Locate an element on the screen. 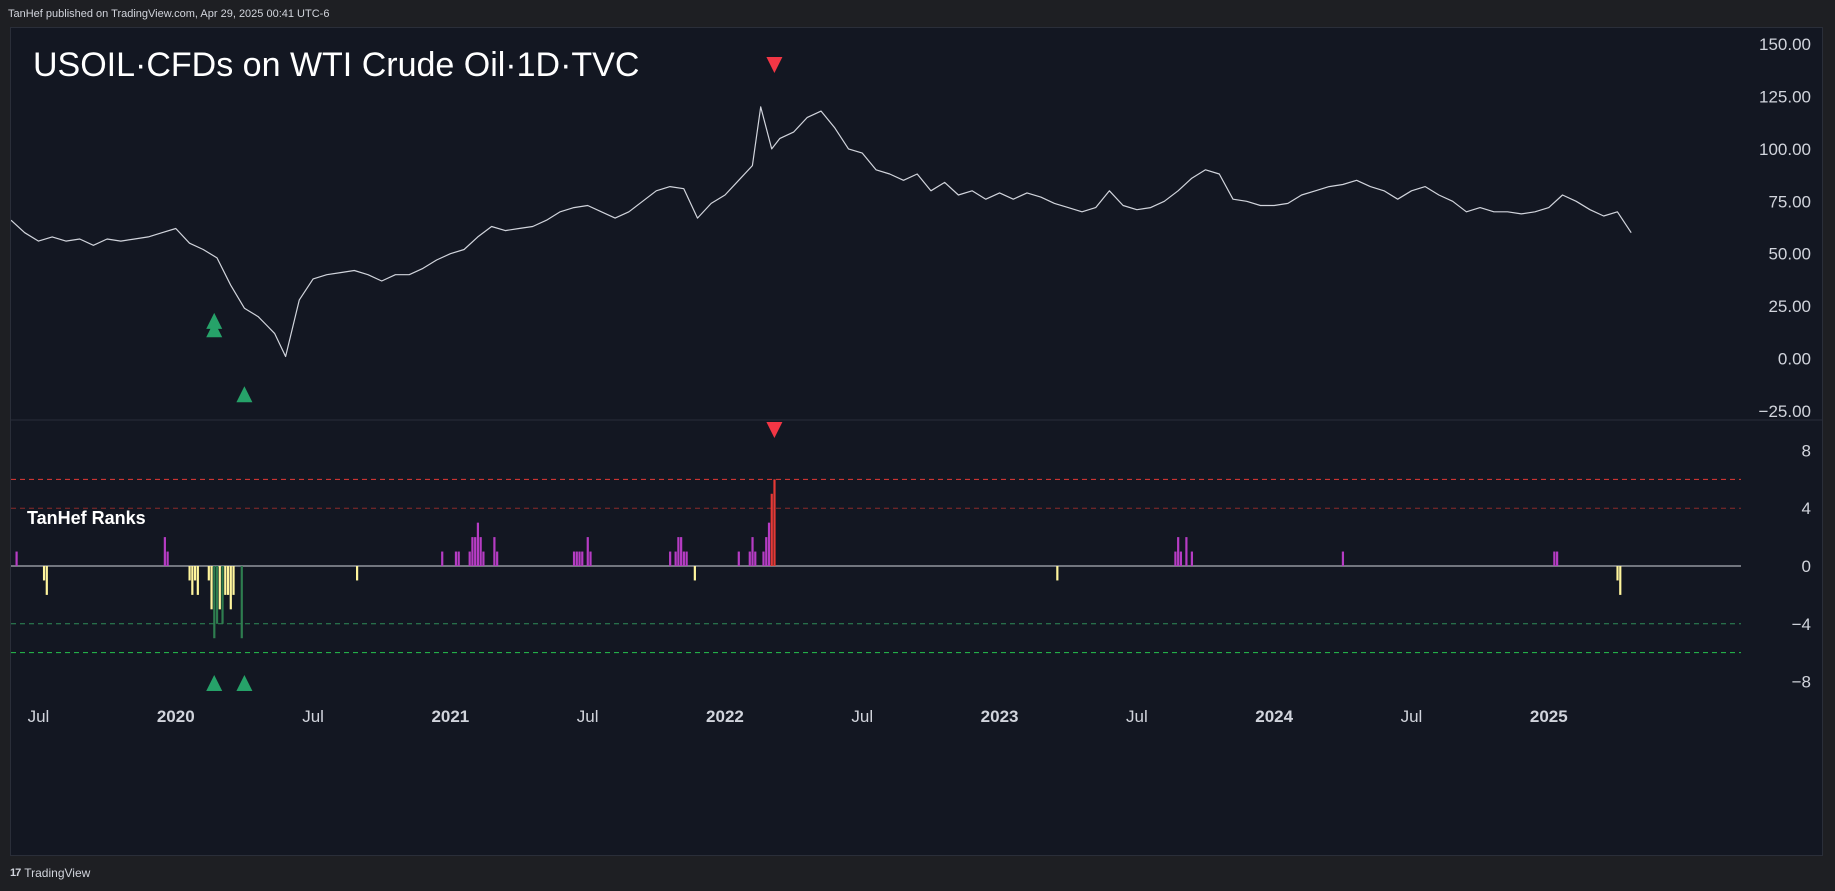 This screenshot has width=1835, height=891. rank-axis-tick: 4 is located at coordinates (1806, 508).